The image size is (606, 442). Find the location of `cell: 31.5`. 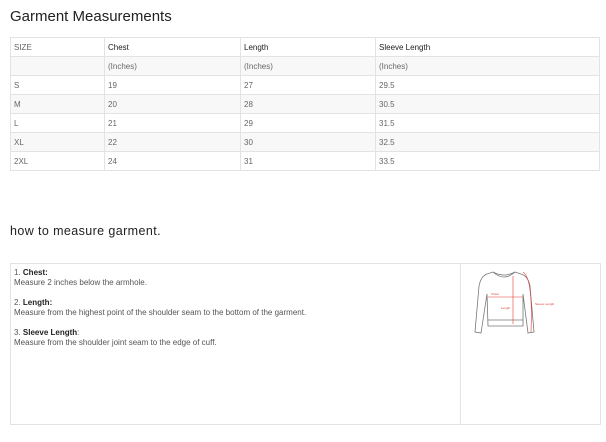

cell: 31.5 is located at coordinates (487, 123).